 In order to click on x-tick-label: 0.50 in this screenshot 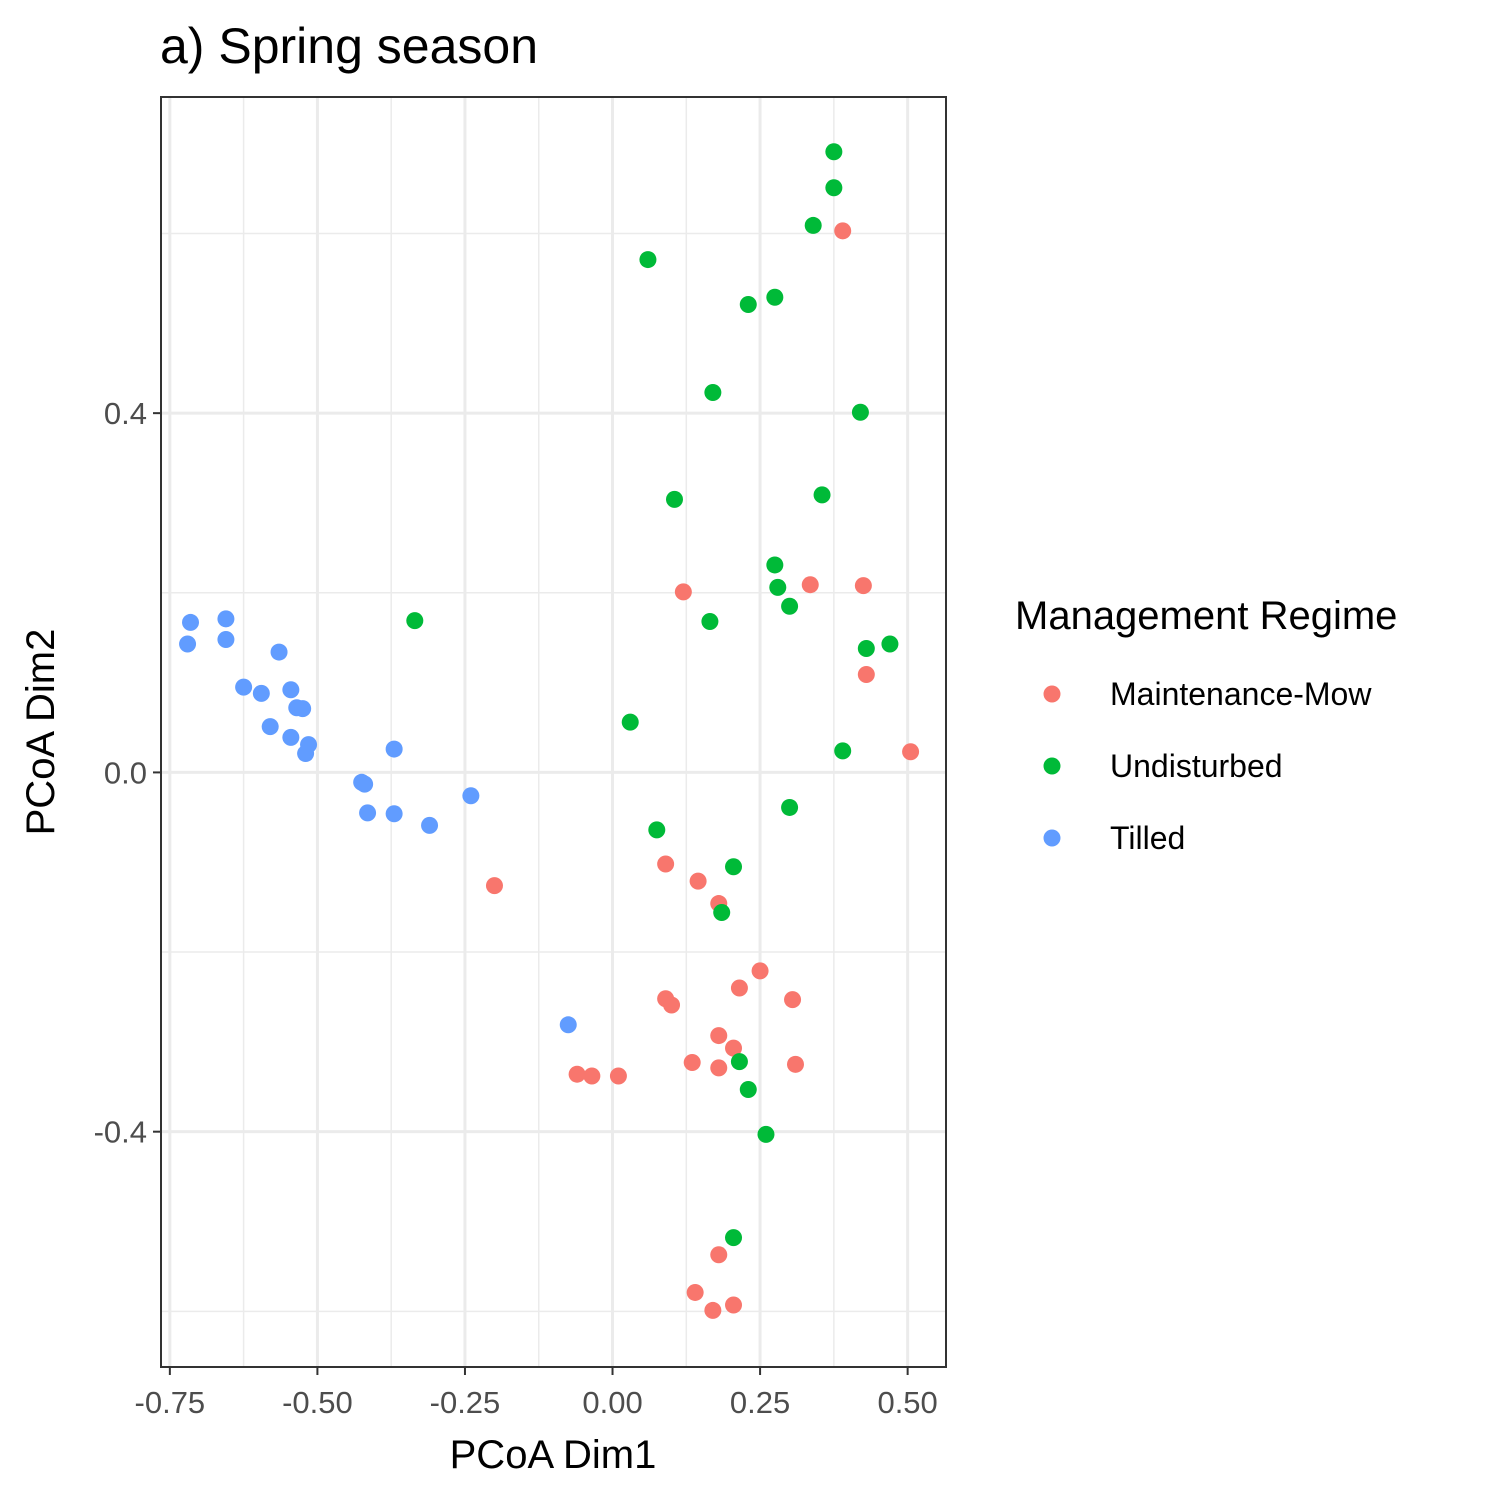, I will do `click(907, 1402)`.